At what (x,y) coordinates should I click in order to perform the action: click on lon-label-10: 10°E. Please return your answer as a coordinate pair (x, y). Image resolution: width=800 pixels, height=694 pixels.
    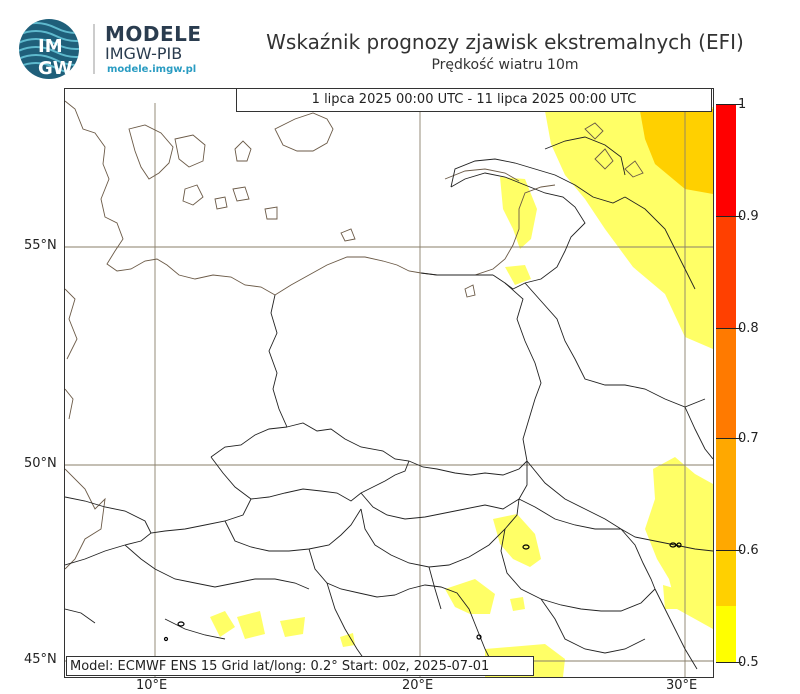
    Looking at the image, I should click on (152, 685).